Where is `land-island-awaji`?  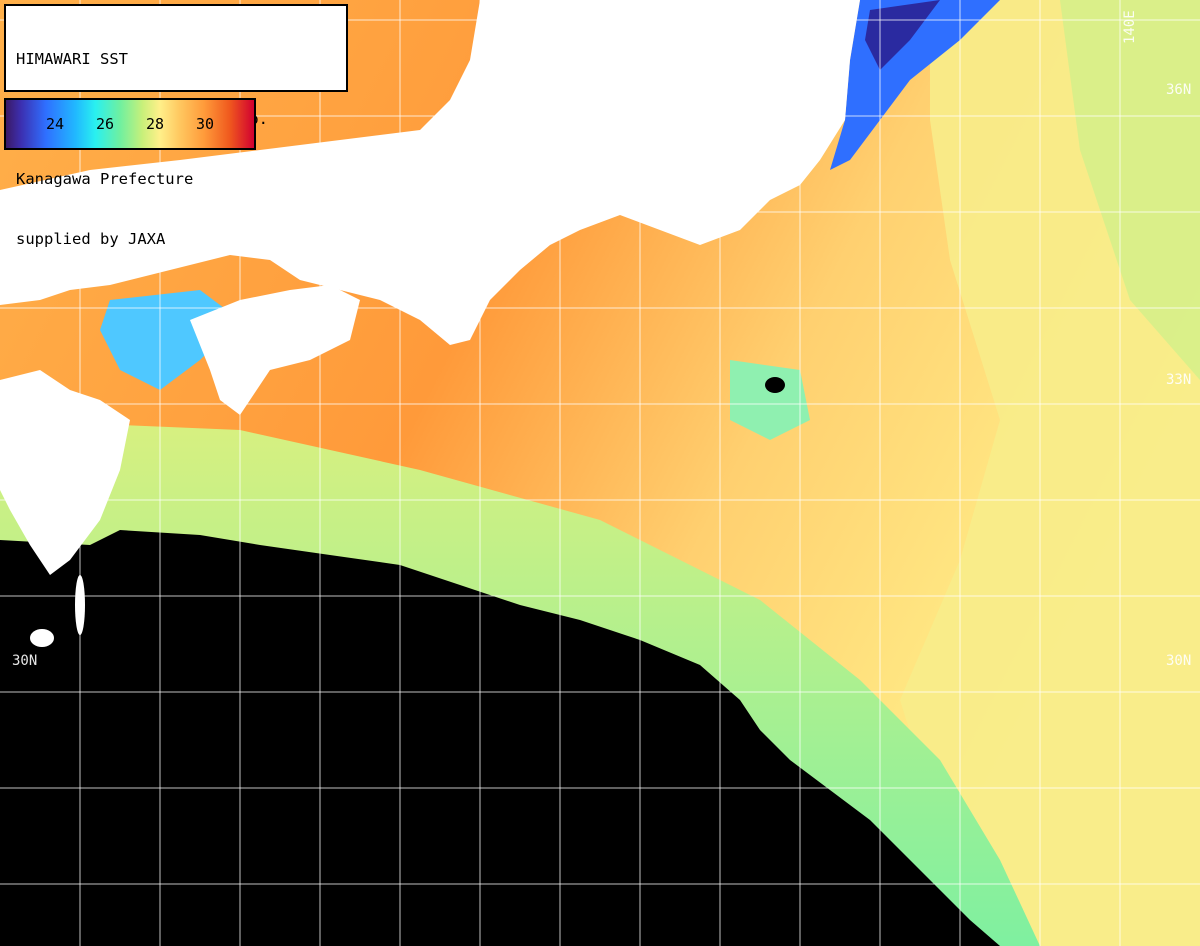
land-island-awaji is located at coordinates (485, 172).